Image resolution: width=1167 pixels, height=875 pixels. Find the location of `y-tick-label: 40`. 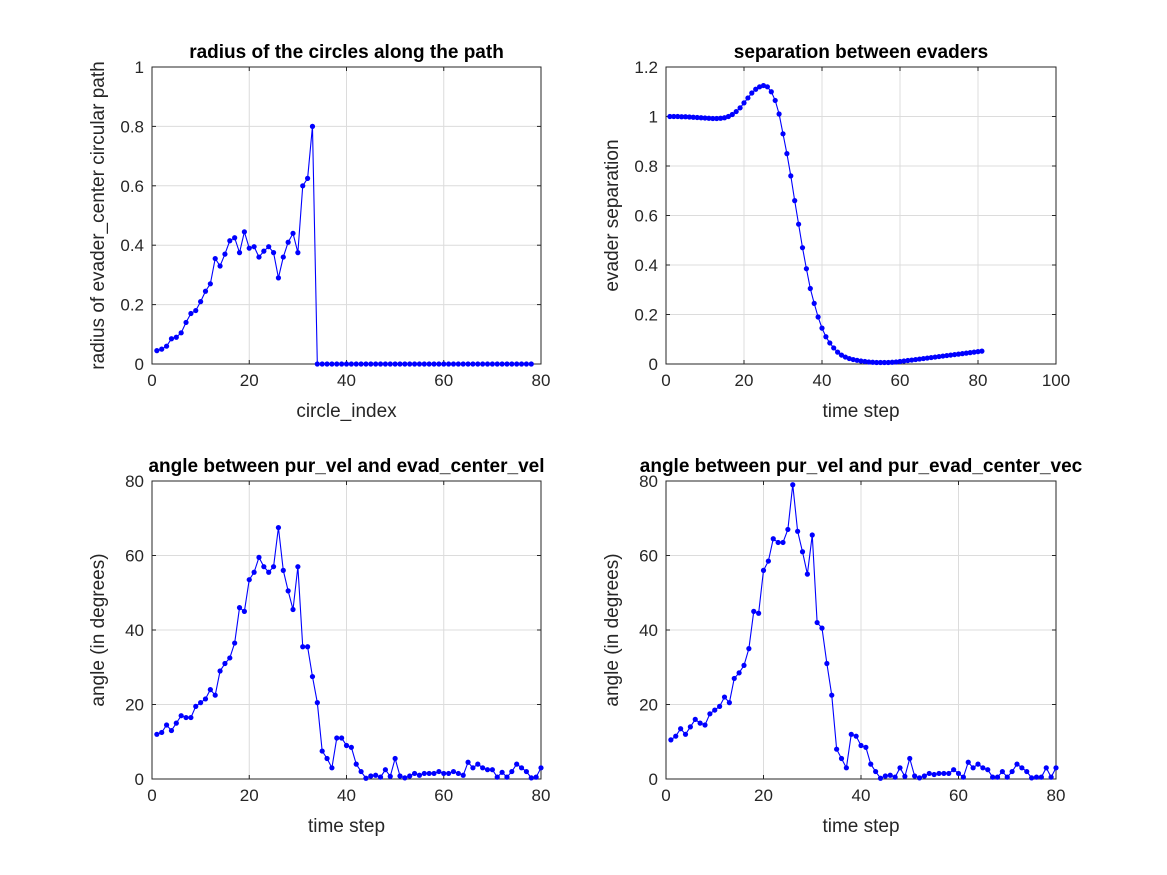

y-tick-label: 40 is located at coordinates (134, 630).